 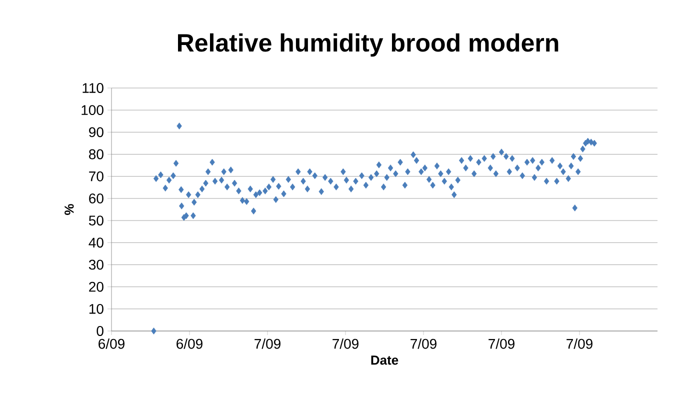 I want to click on y-axis-title: %, so click(x=69, y=209).